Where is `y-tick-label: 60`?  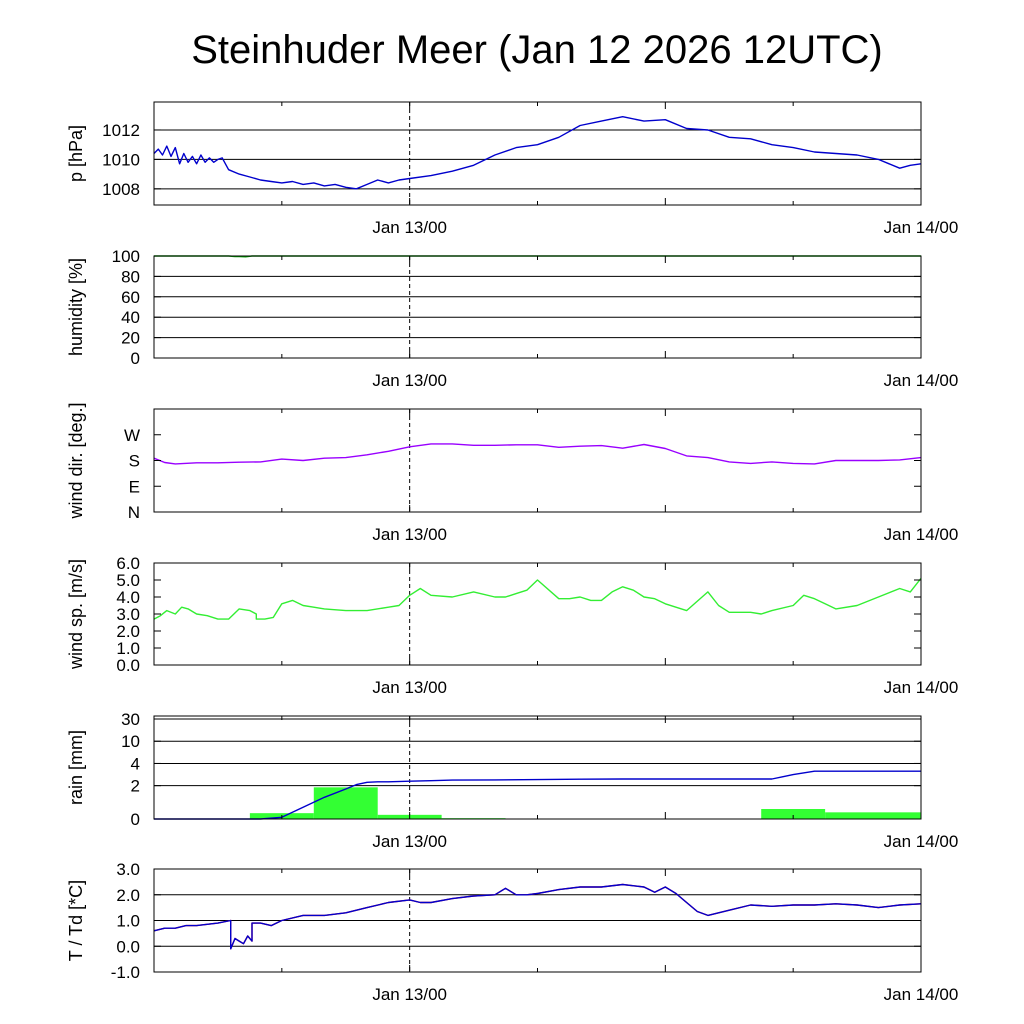 y-tick-label: 60 is located at coordinates (130, 297).